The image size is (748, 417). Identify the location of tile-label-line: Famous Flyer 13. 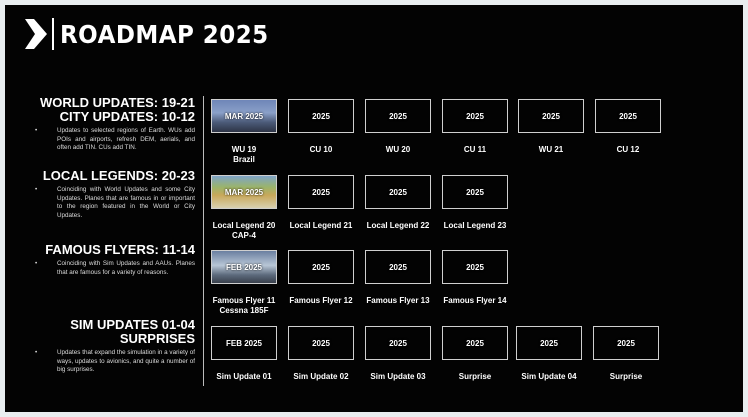
(398, 300).